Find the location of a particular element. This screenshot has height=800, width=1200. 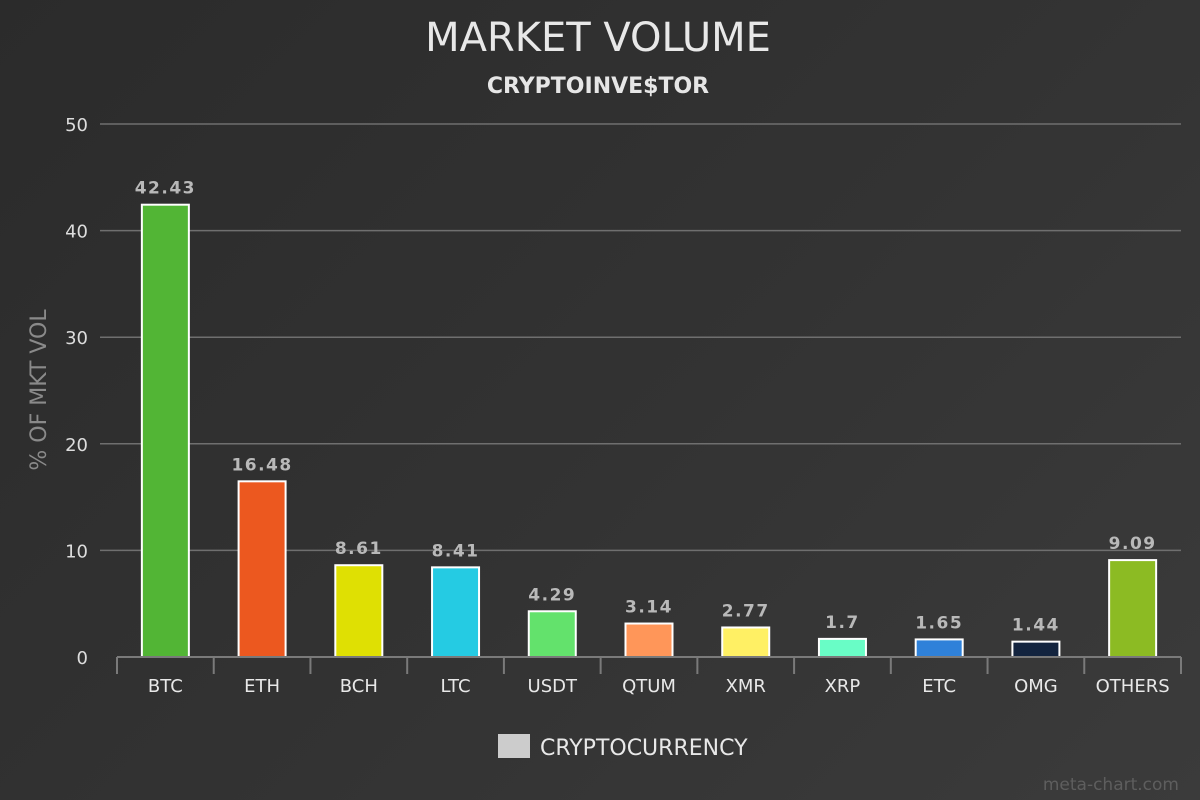

data-label: 8.61 is located at coordinates (359, 549).